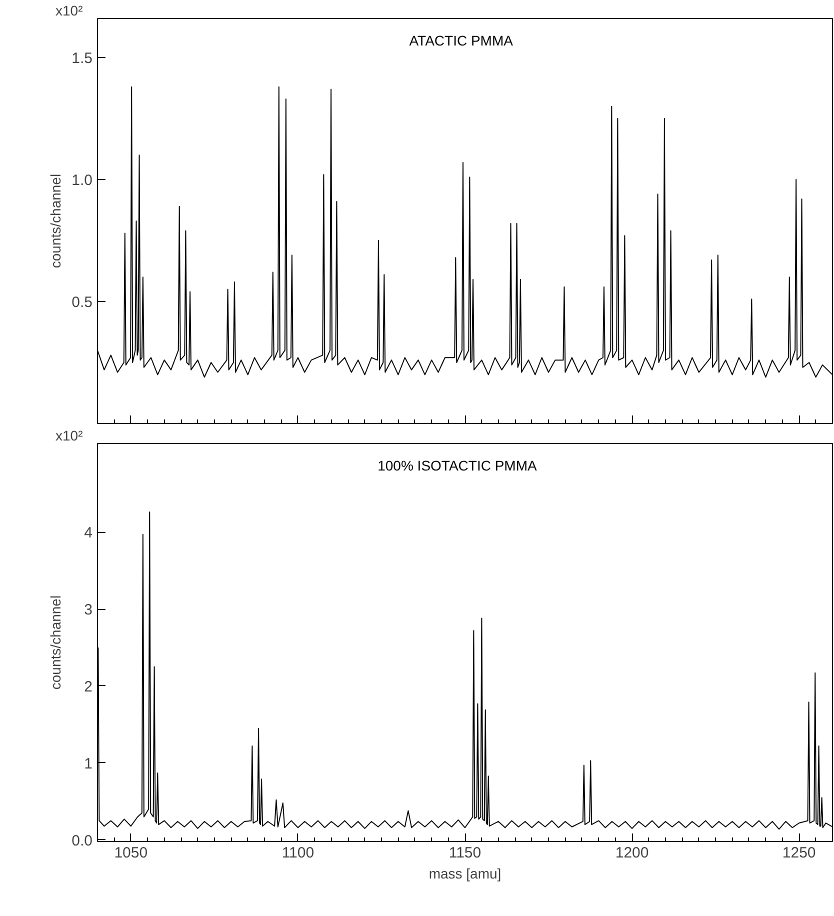  I want to click on y-tick-label: 3, so click(88, 610).